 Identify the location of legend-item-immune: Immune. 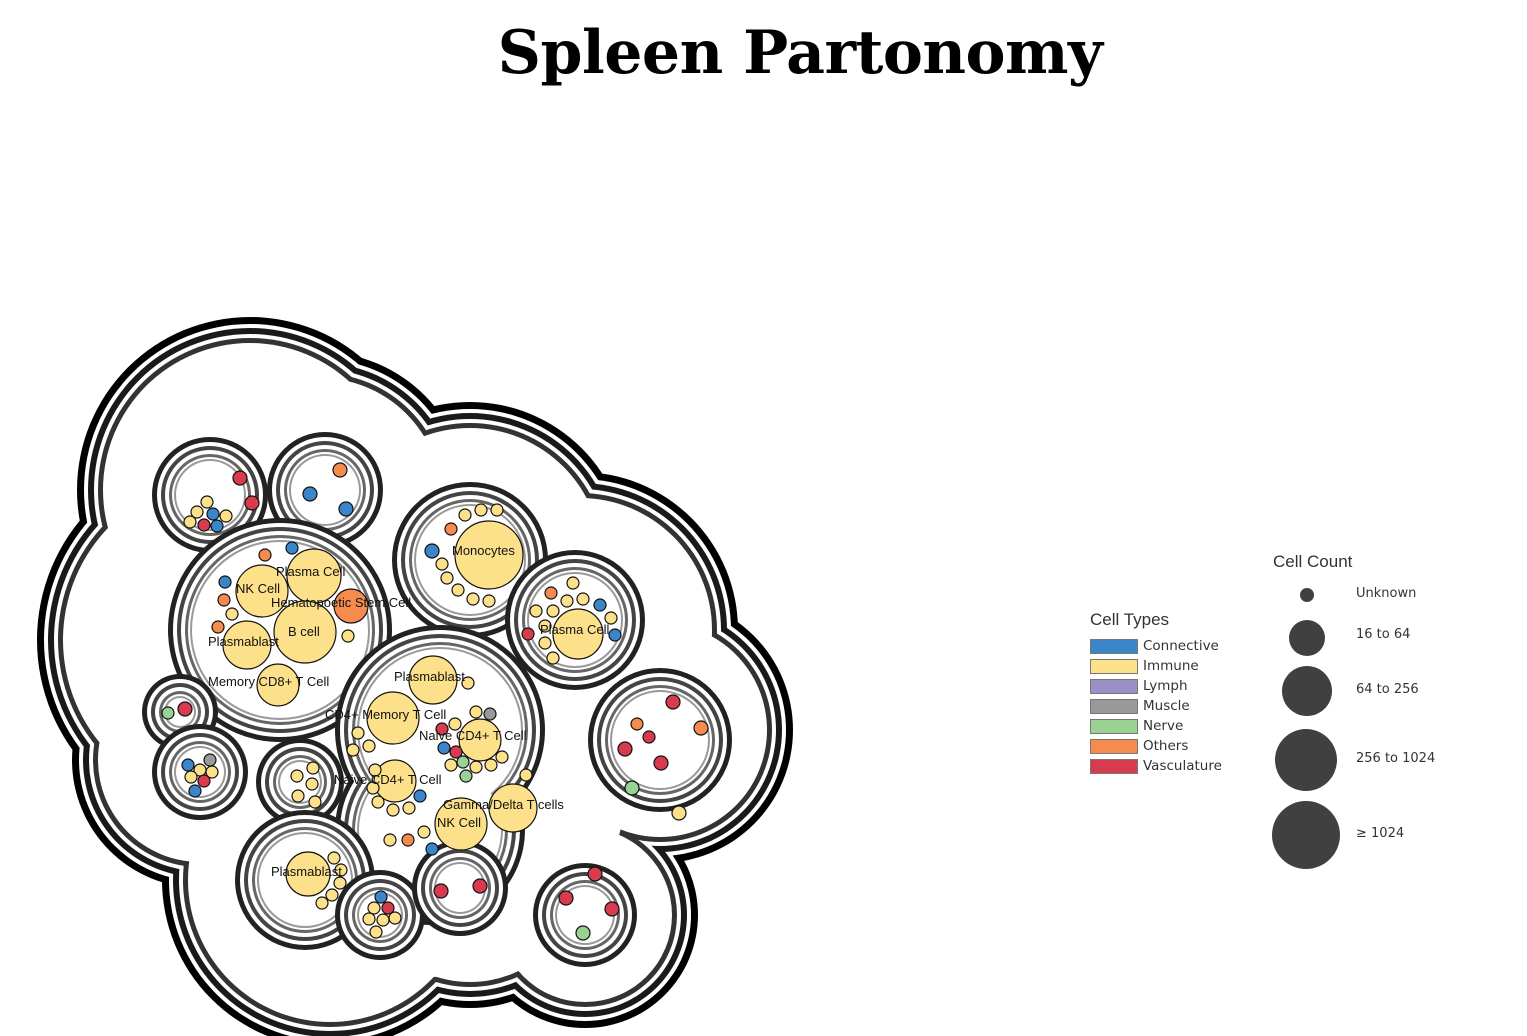
(1156, 666).